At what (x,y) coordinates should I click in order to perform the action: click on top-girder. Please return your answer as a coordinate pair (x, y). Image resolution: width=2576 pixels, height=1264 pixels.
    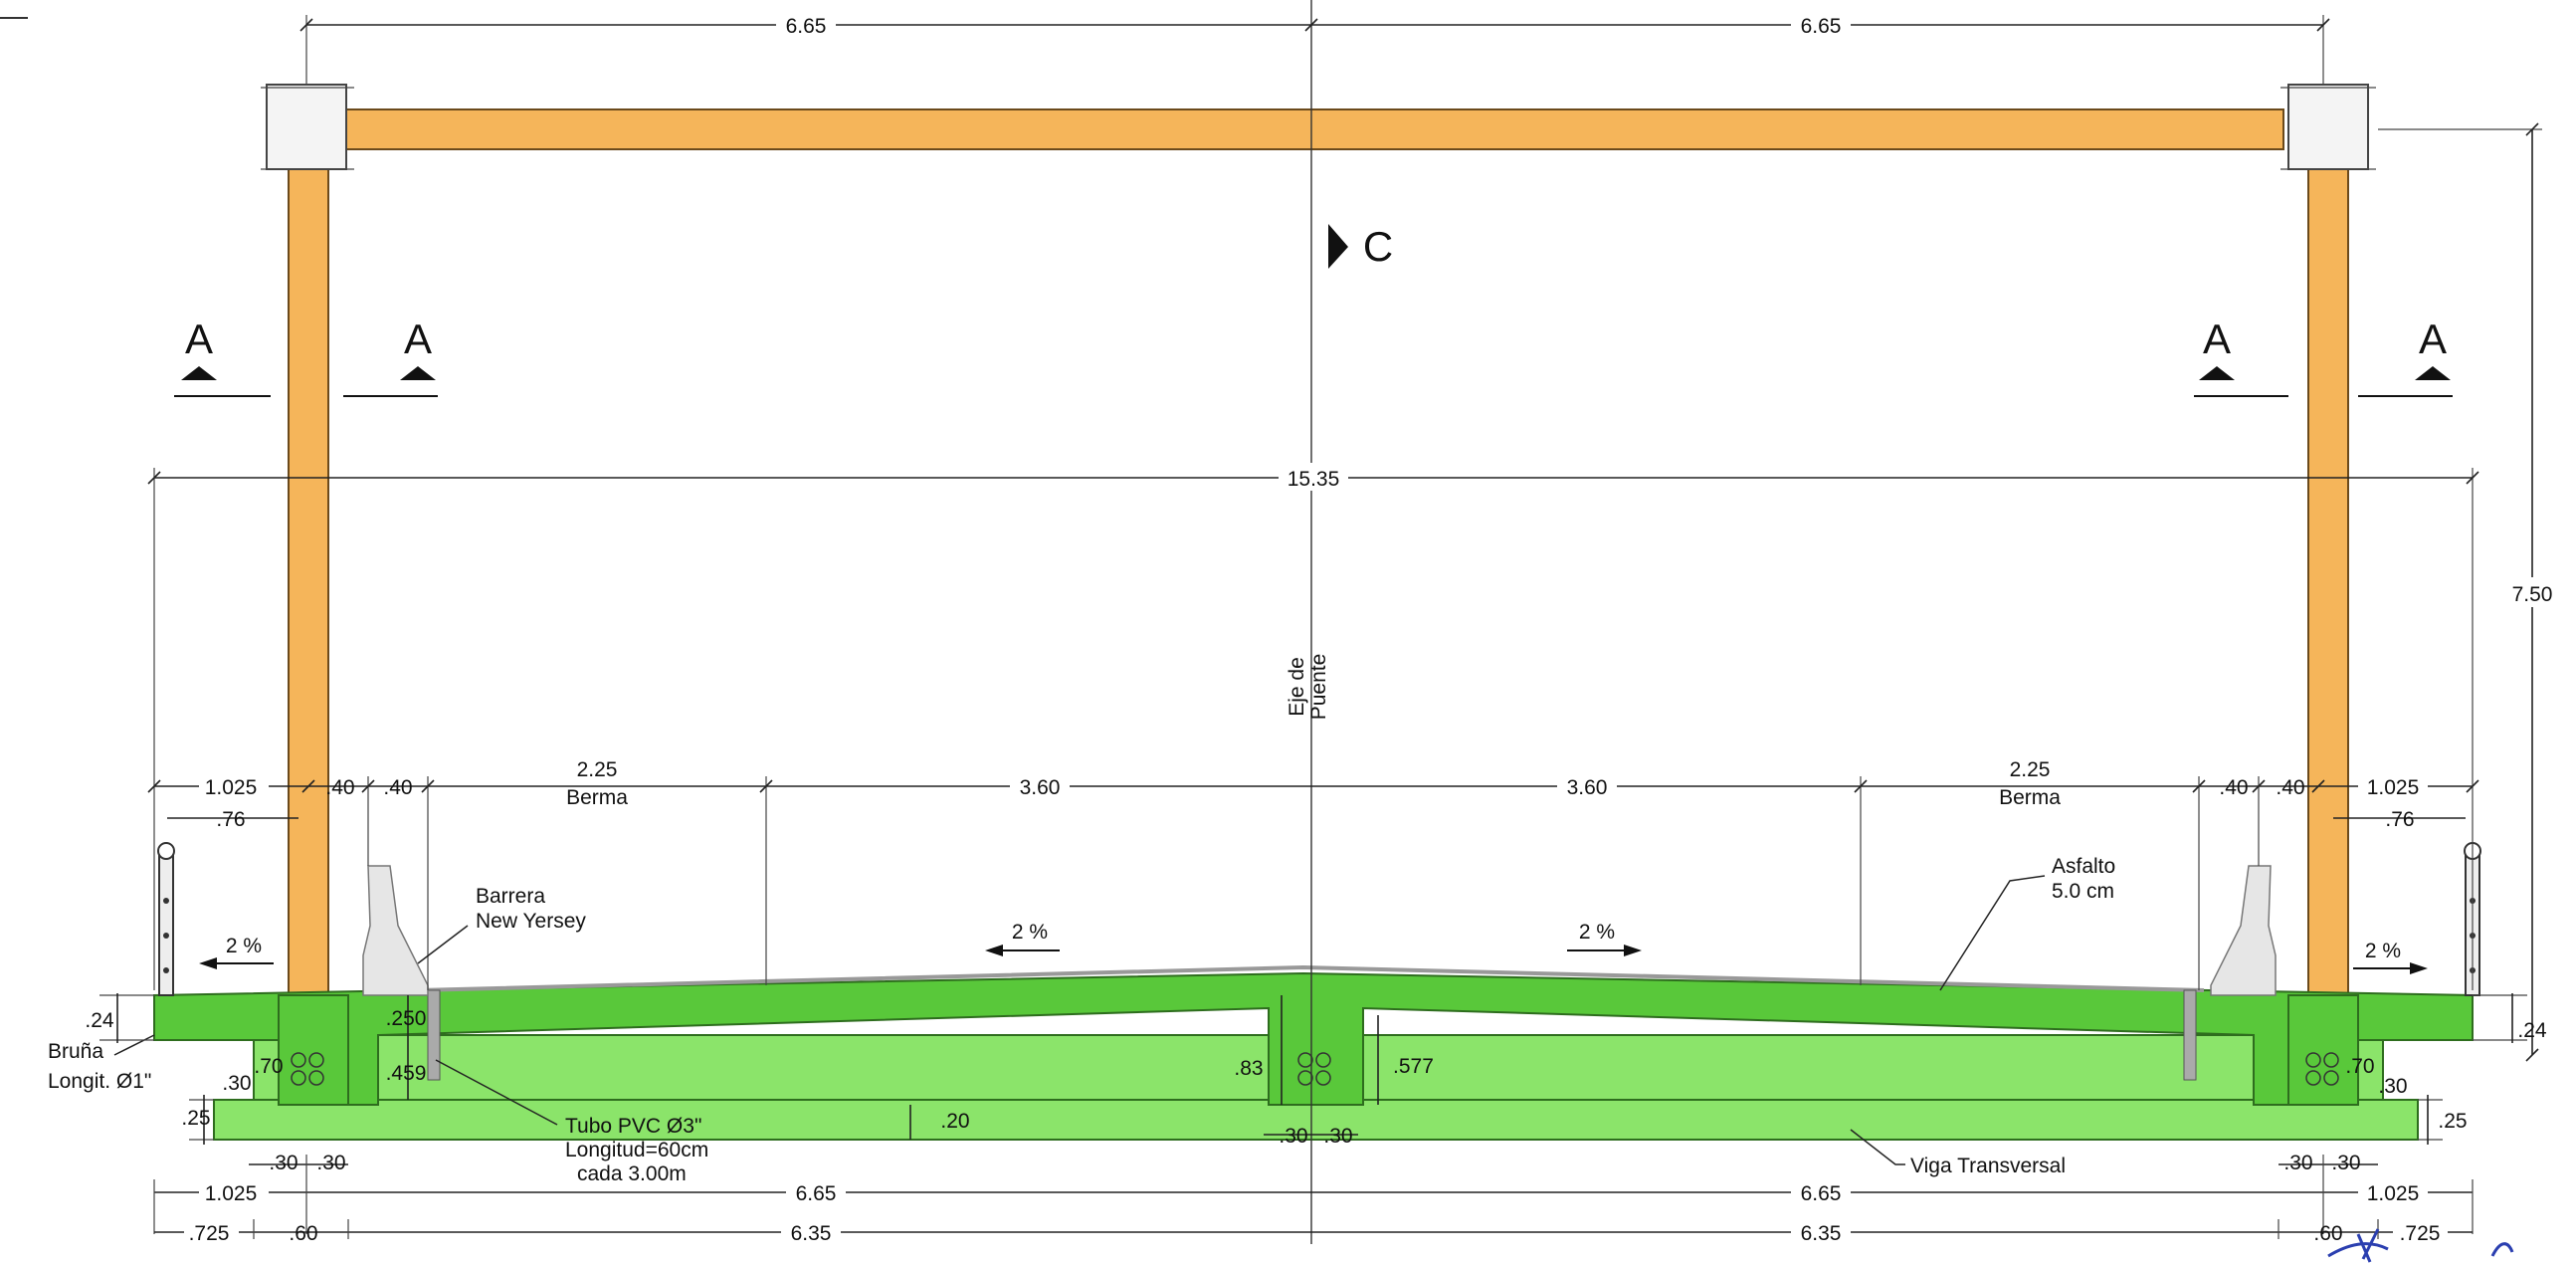
    Looking at the image, I should click on (1313, 129).